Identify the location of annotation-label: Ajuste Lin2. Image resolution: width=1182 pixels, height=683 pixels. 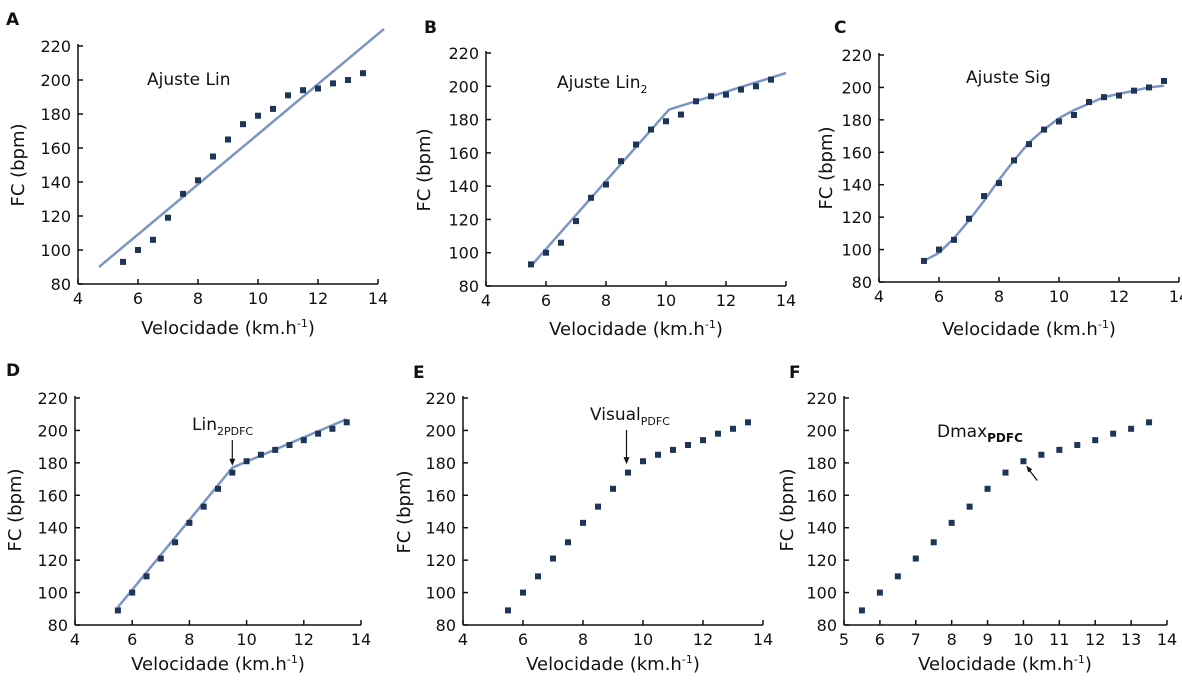
(602, 84).